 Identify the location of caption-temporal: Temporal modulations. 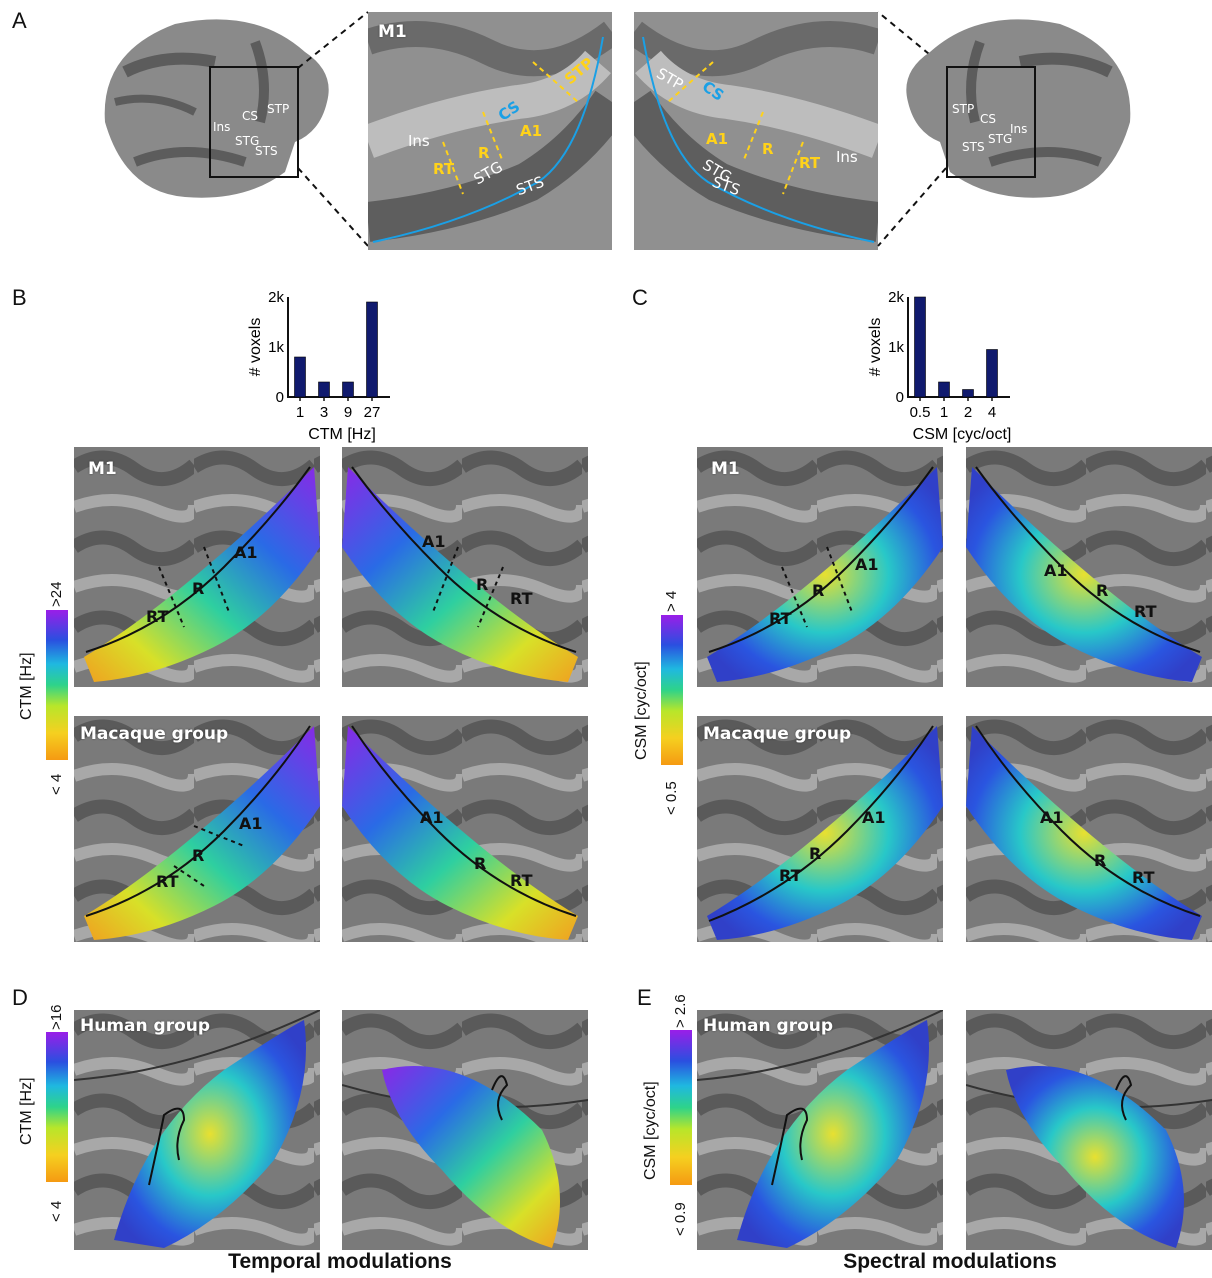
(340, 1261).